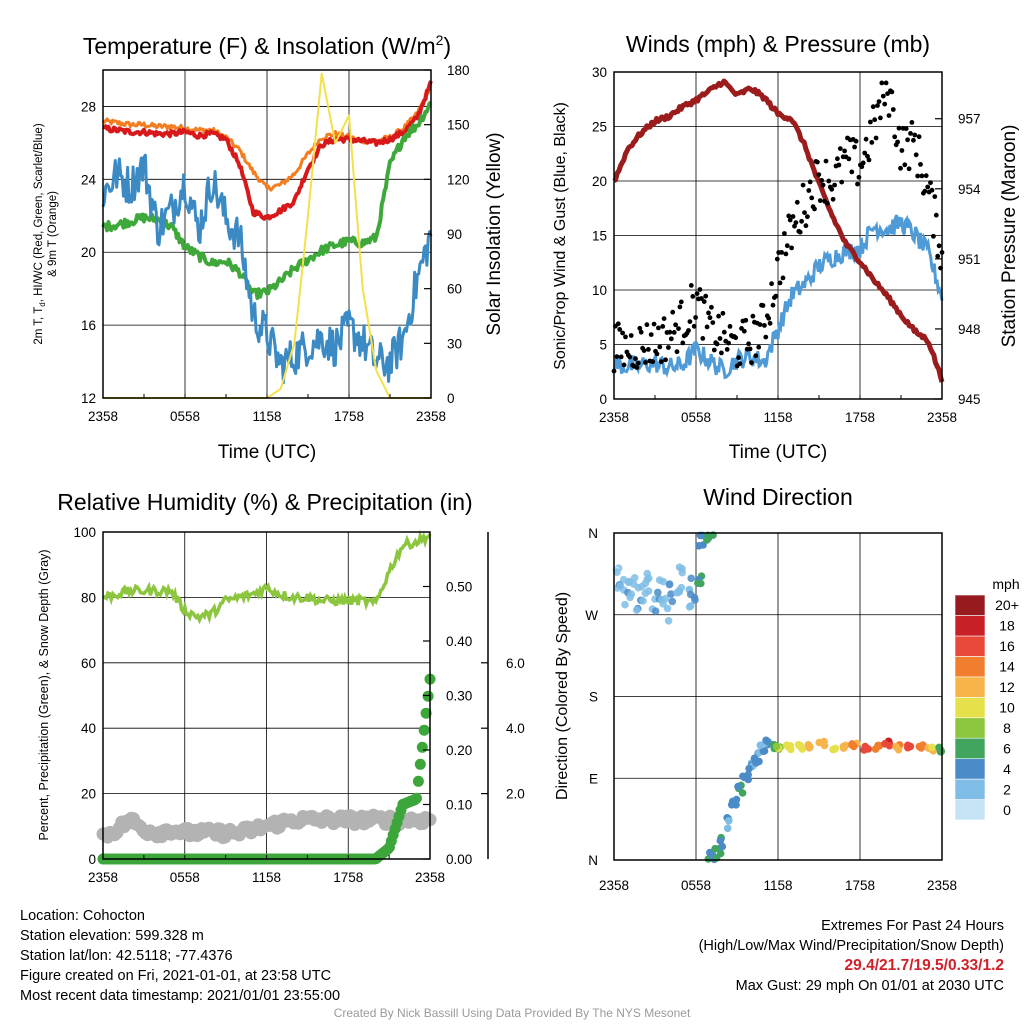 This screenshot has height=1024, width=1024. What do you see at coordinates (778, 452) in the screenshot?
I see `winds-xlabel: Time (UTC)` at bounding box center [778, 452].